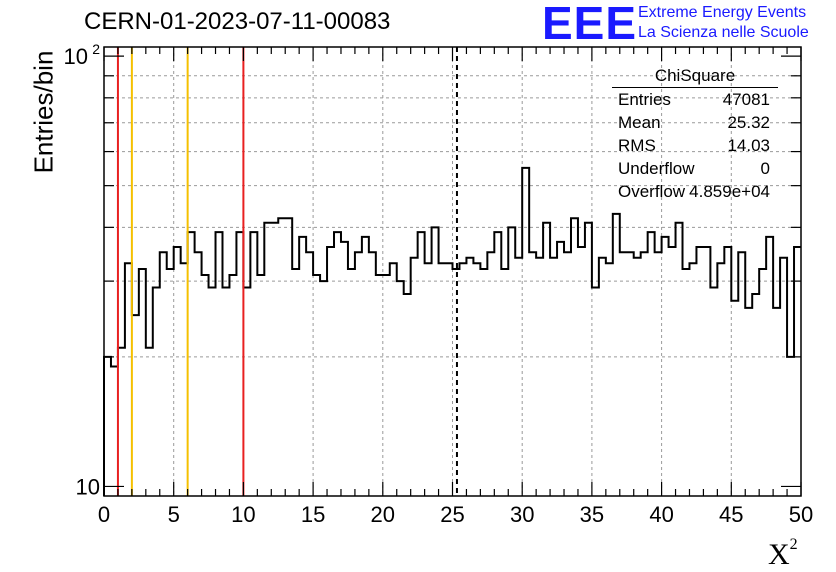 This screenshot has height=572, width=836. I want to click on stats-label: Entries, so click(644, 99).